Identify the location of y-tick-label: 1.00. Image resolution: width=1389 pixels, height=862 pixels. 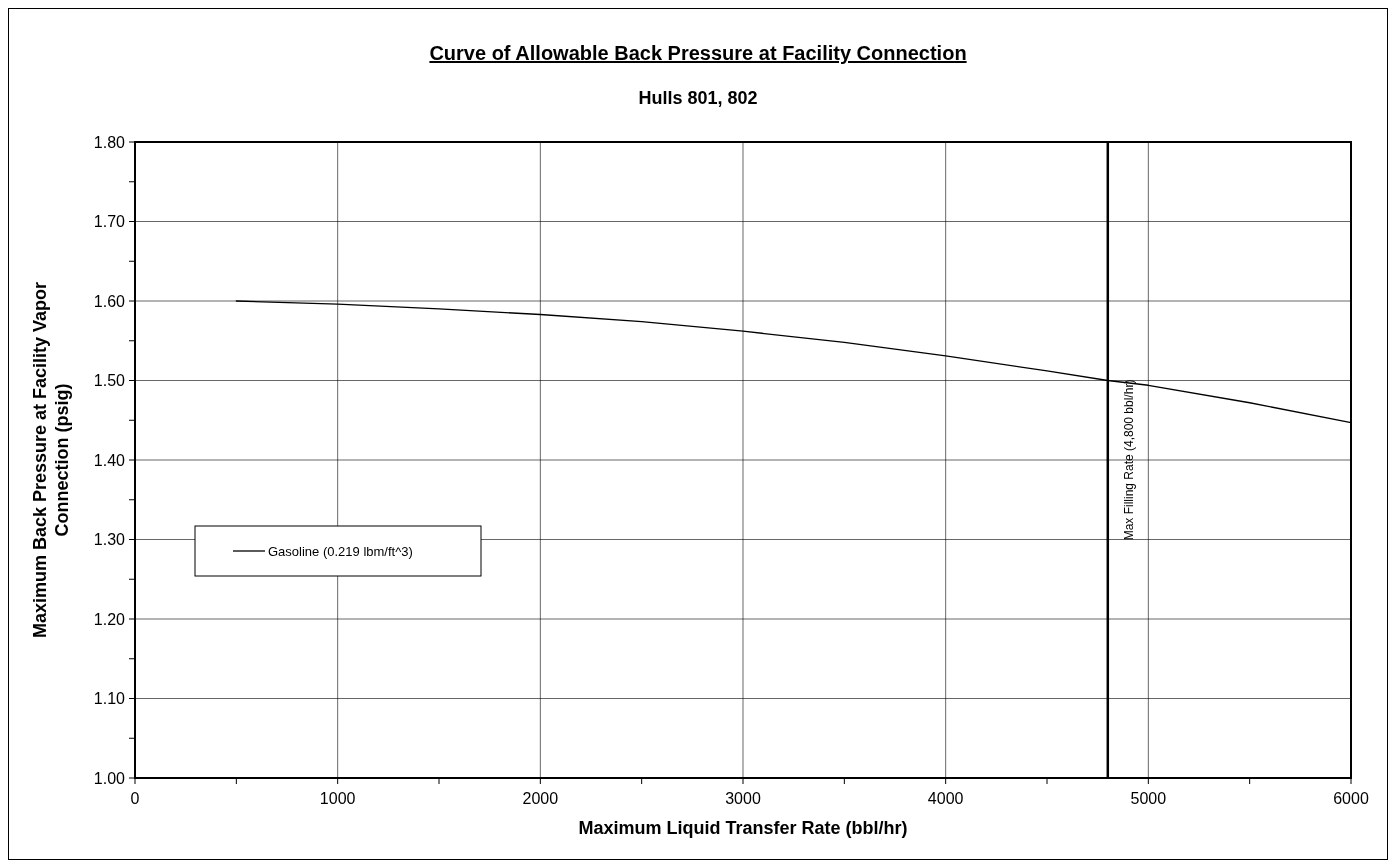
(109, 778).